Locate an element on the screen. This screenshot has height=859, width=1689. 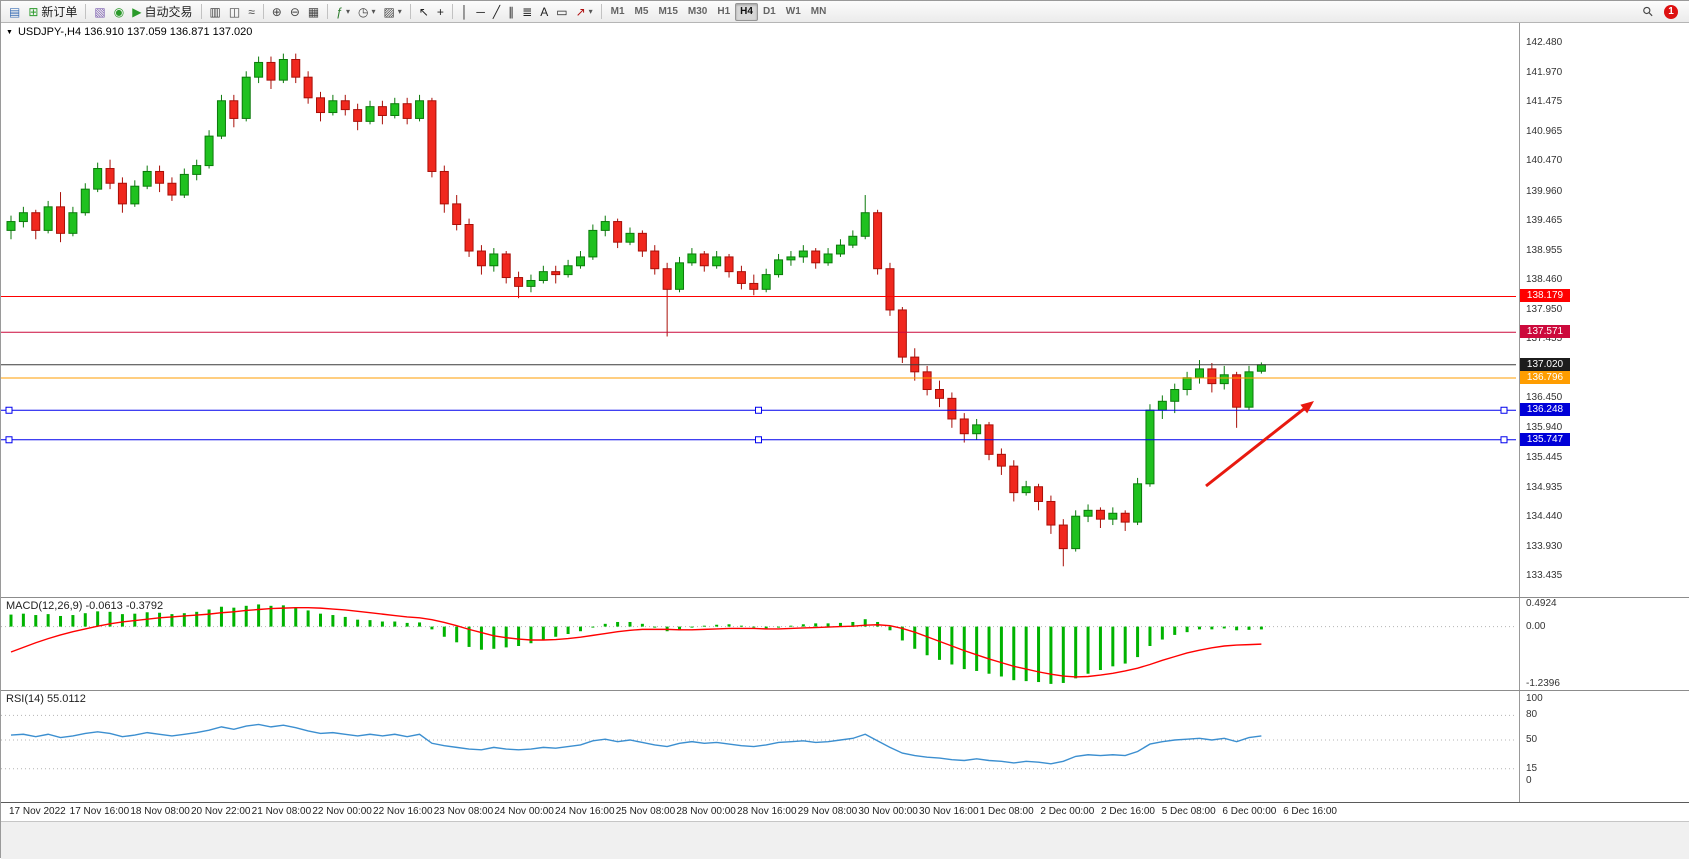
text-button: A is located at coordinates (544, 12).